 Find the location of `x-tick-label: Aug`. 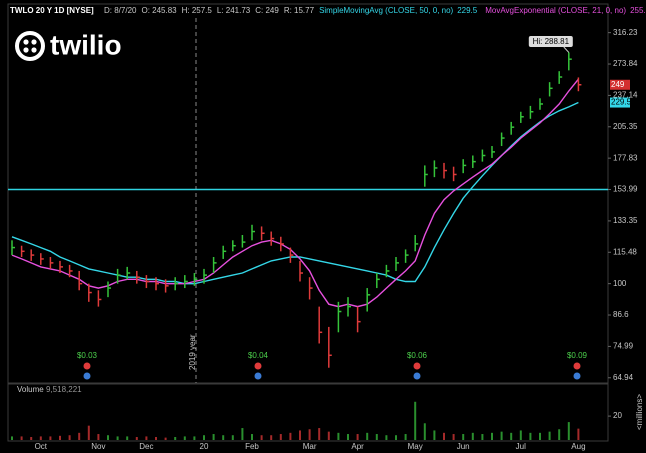

x-tick-label: Aug is located at coordinates (578, 446).